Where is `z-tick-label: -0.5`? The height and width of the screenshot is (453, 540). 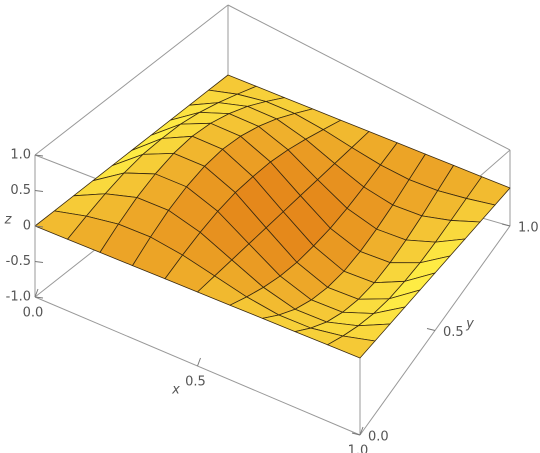
z-tick-label: -0.5 is located at coordinates (18, 261).